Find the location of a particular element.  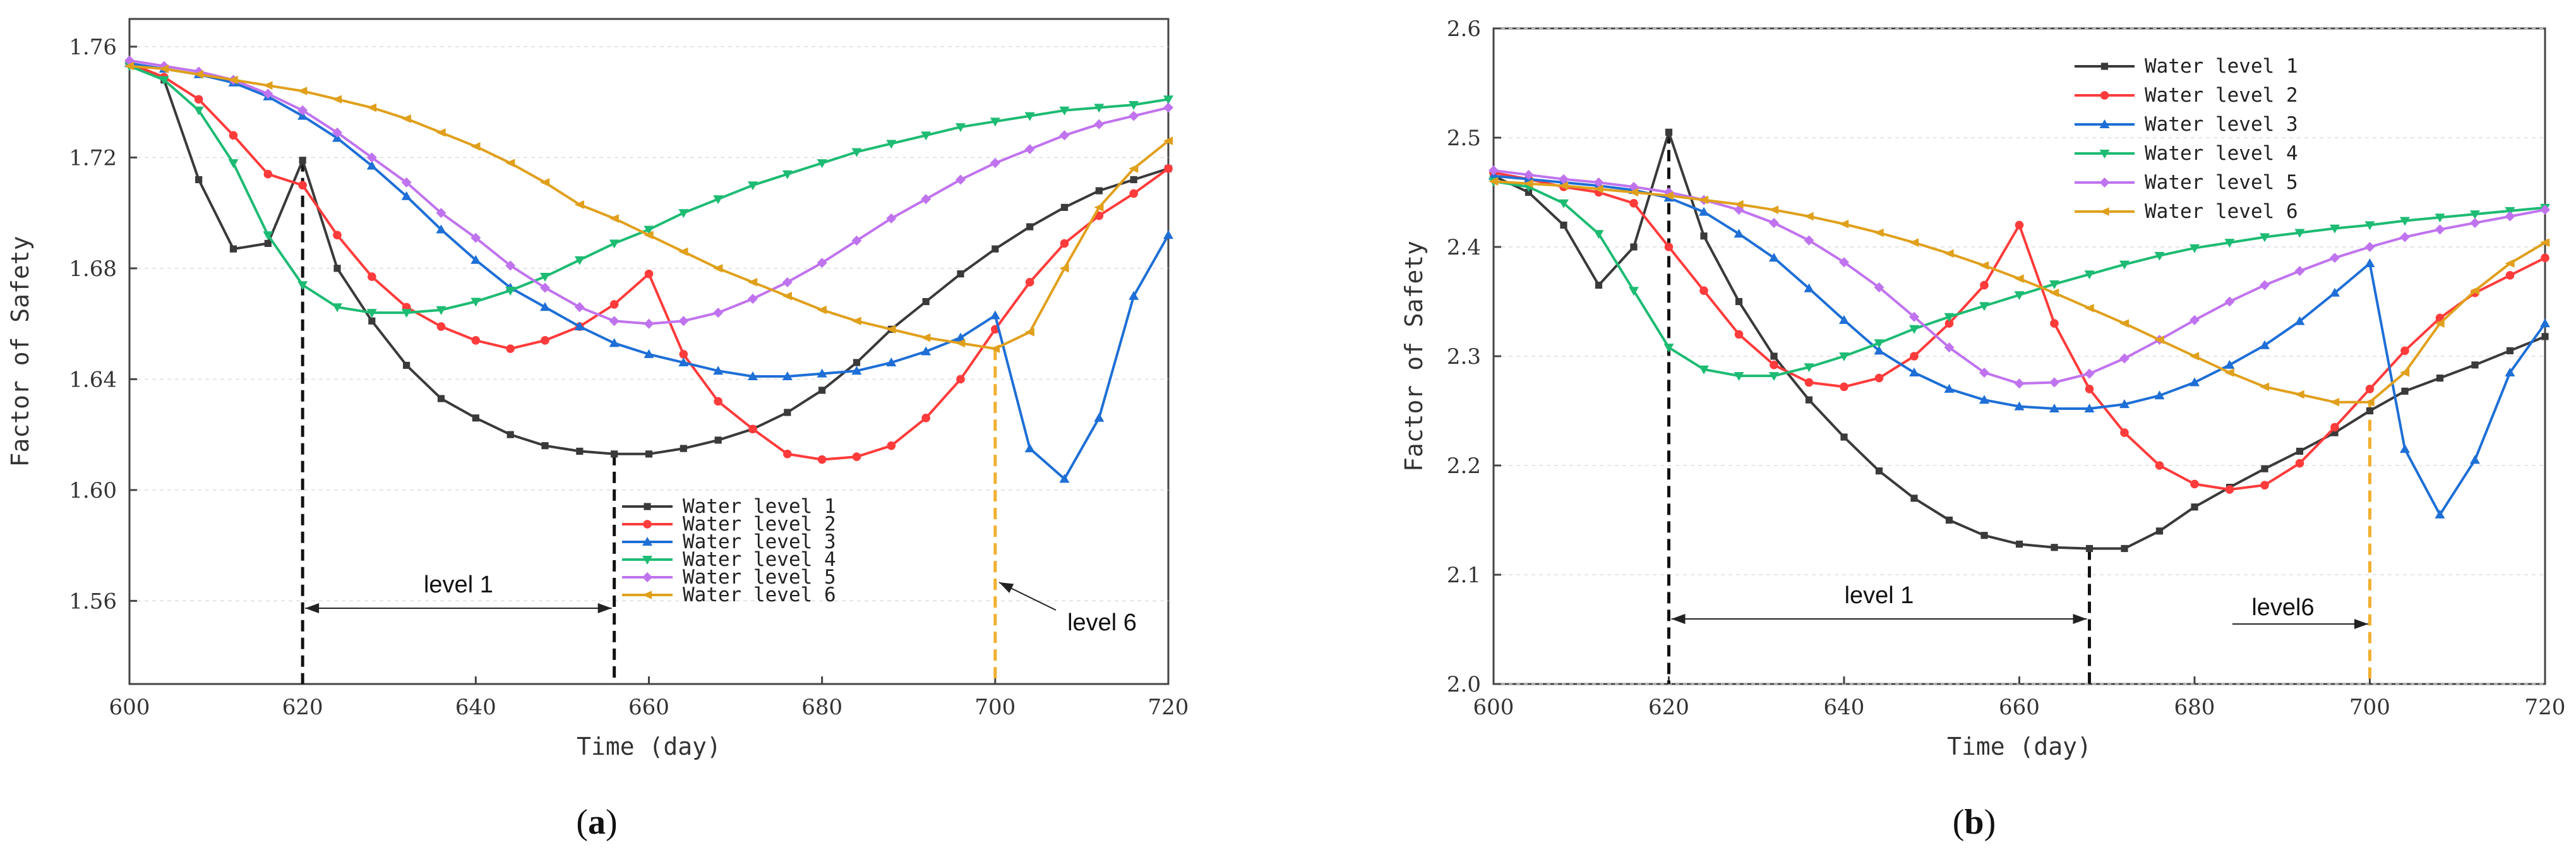

y-tick-label-b-0: 2.0 is located at coordinates (1464, 684).